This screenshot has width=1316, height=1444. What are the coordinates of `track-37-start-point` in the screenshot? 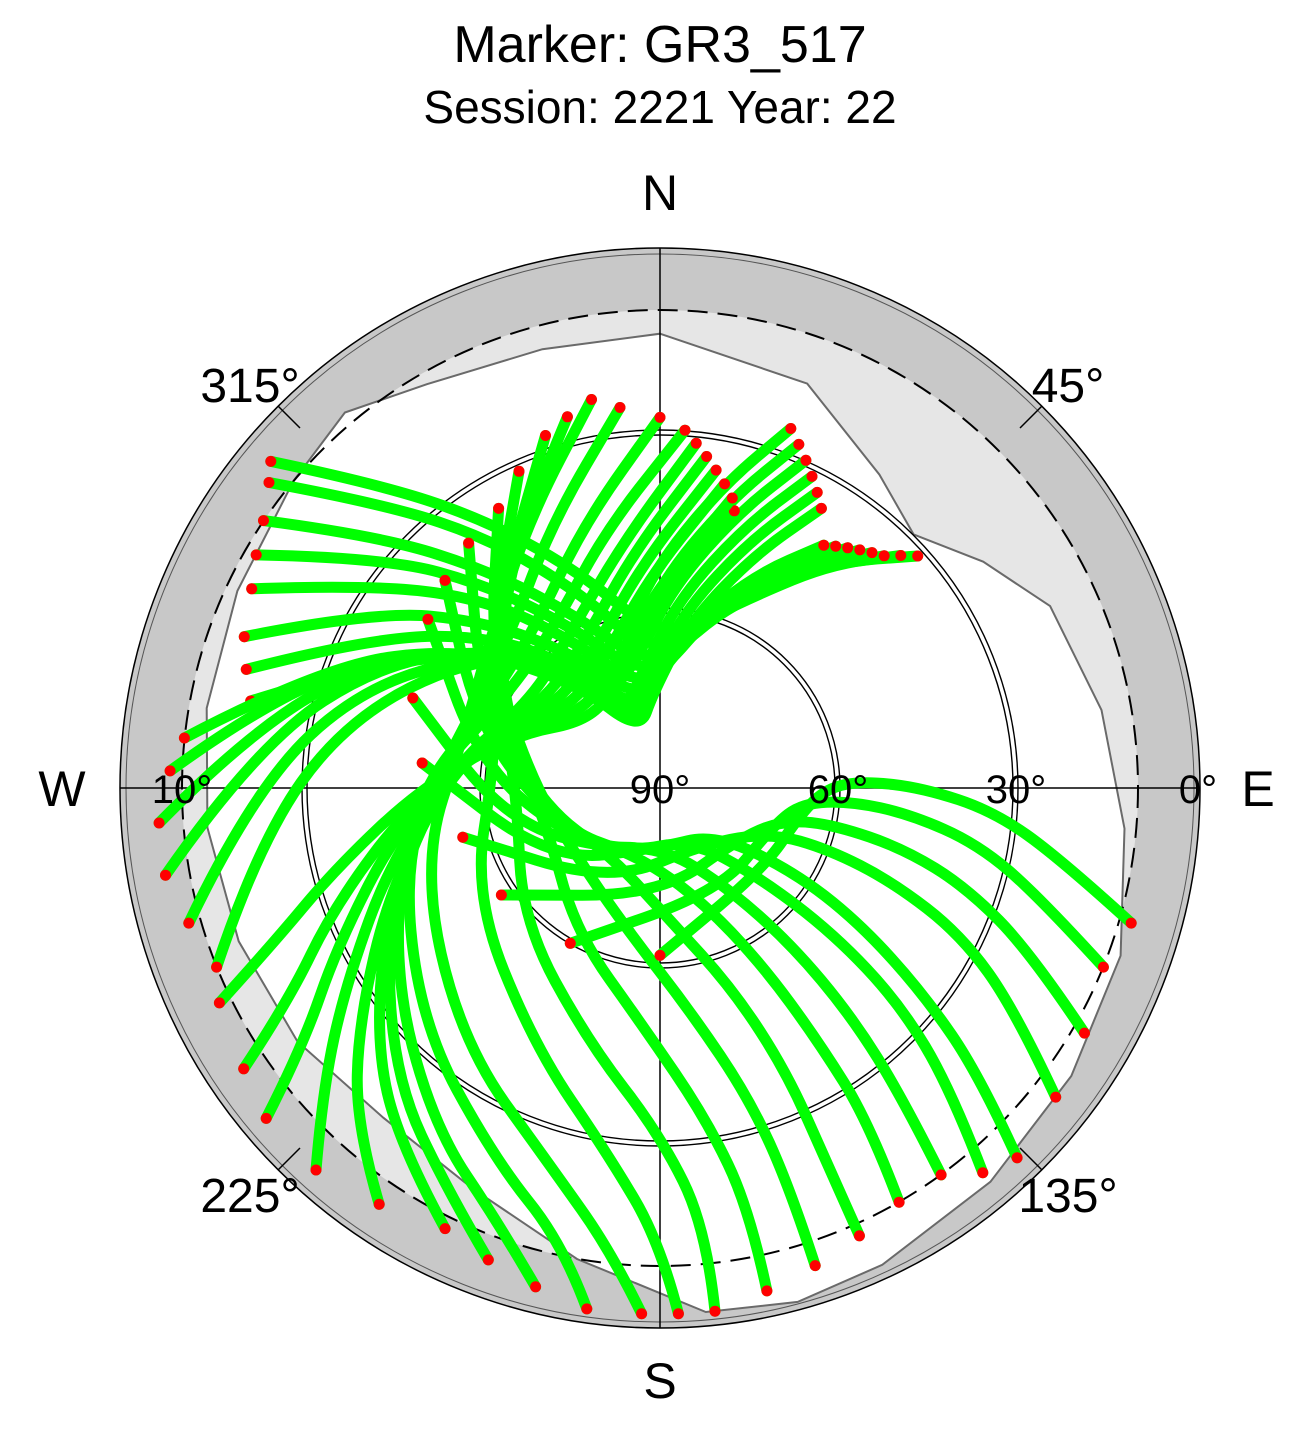 It's located at (1131, 923).